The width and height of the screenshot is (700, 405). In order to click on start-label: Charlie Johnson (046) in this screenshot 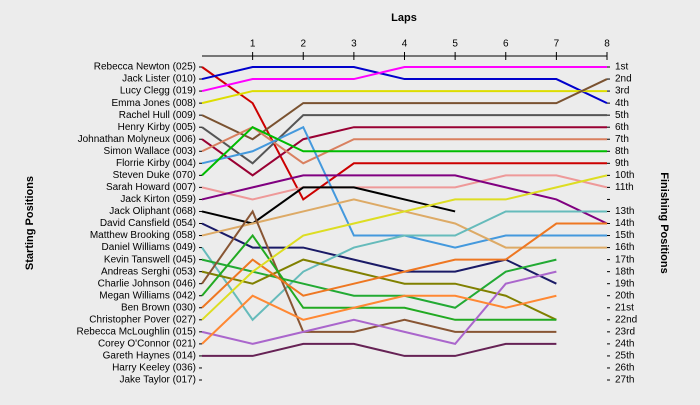, I will do `click(147, 283)`.